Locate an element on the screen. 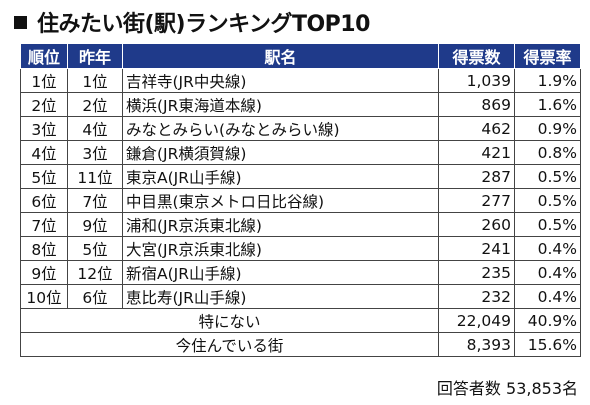 The image size is (590, 405). summary-row: 特にない 22,049 40.9% is located at coordinates (300, 320).